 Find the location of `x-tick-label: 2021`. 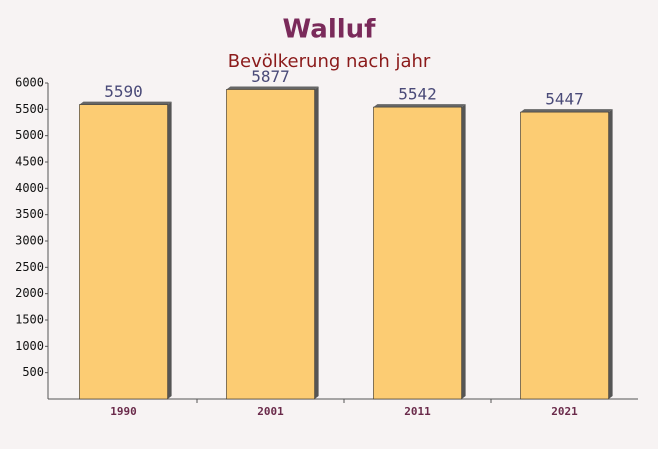

x-tick-label: 2021 is located at coordinates (564, 411).